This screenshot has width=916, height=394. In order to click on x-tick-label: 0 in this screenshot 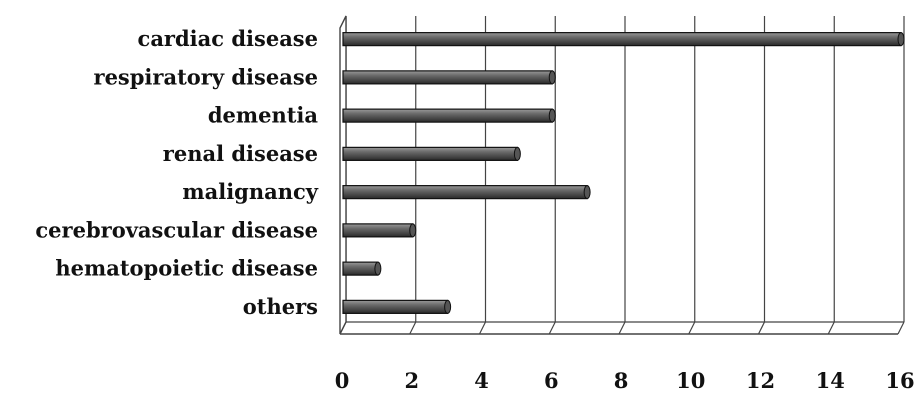, I will do `click(342, 380)`.